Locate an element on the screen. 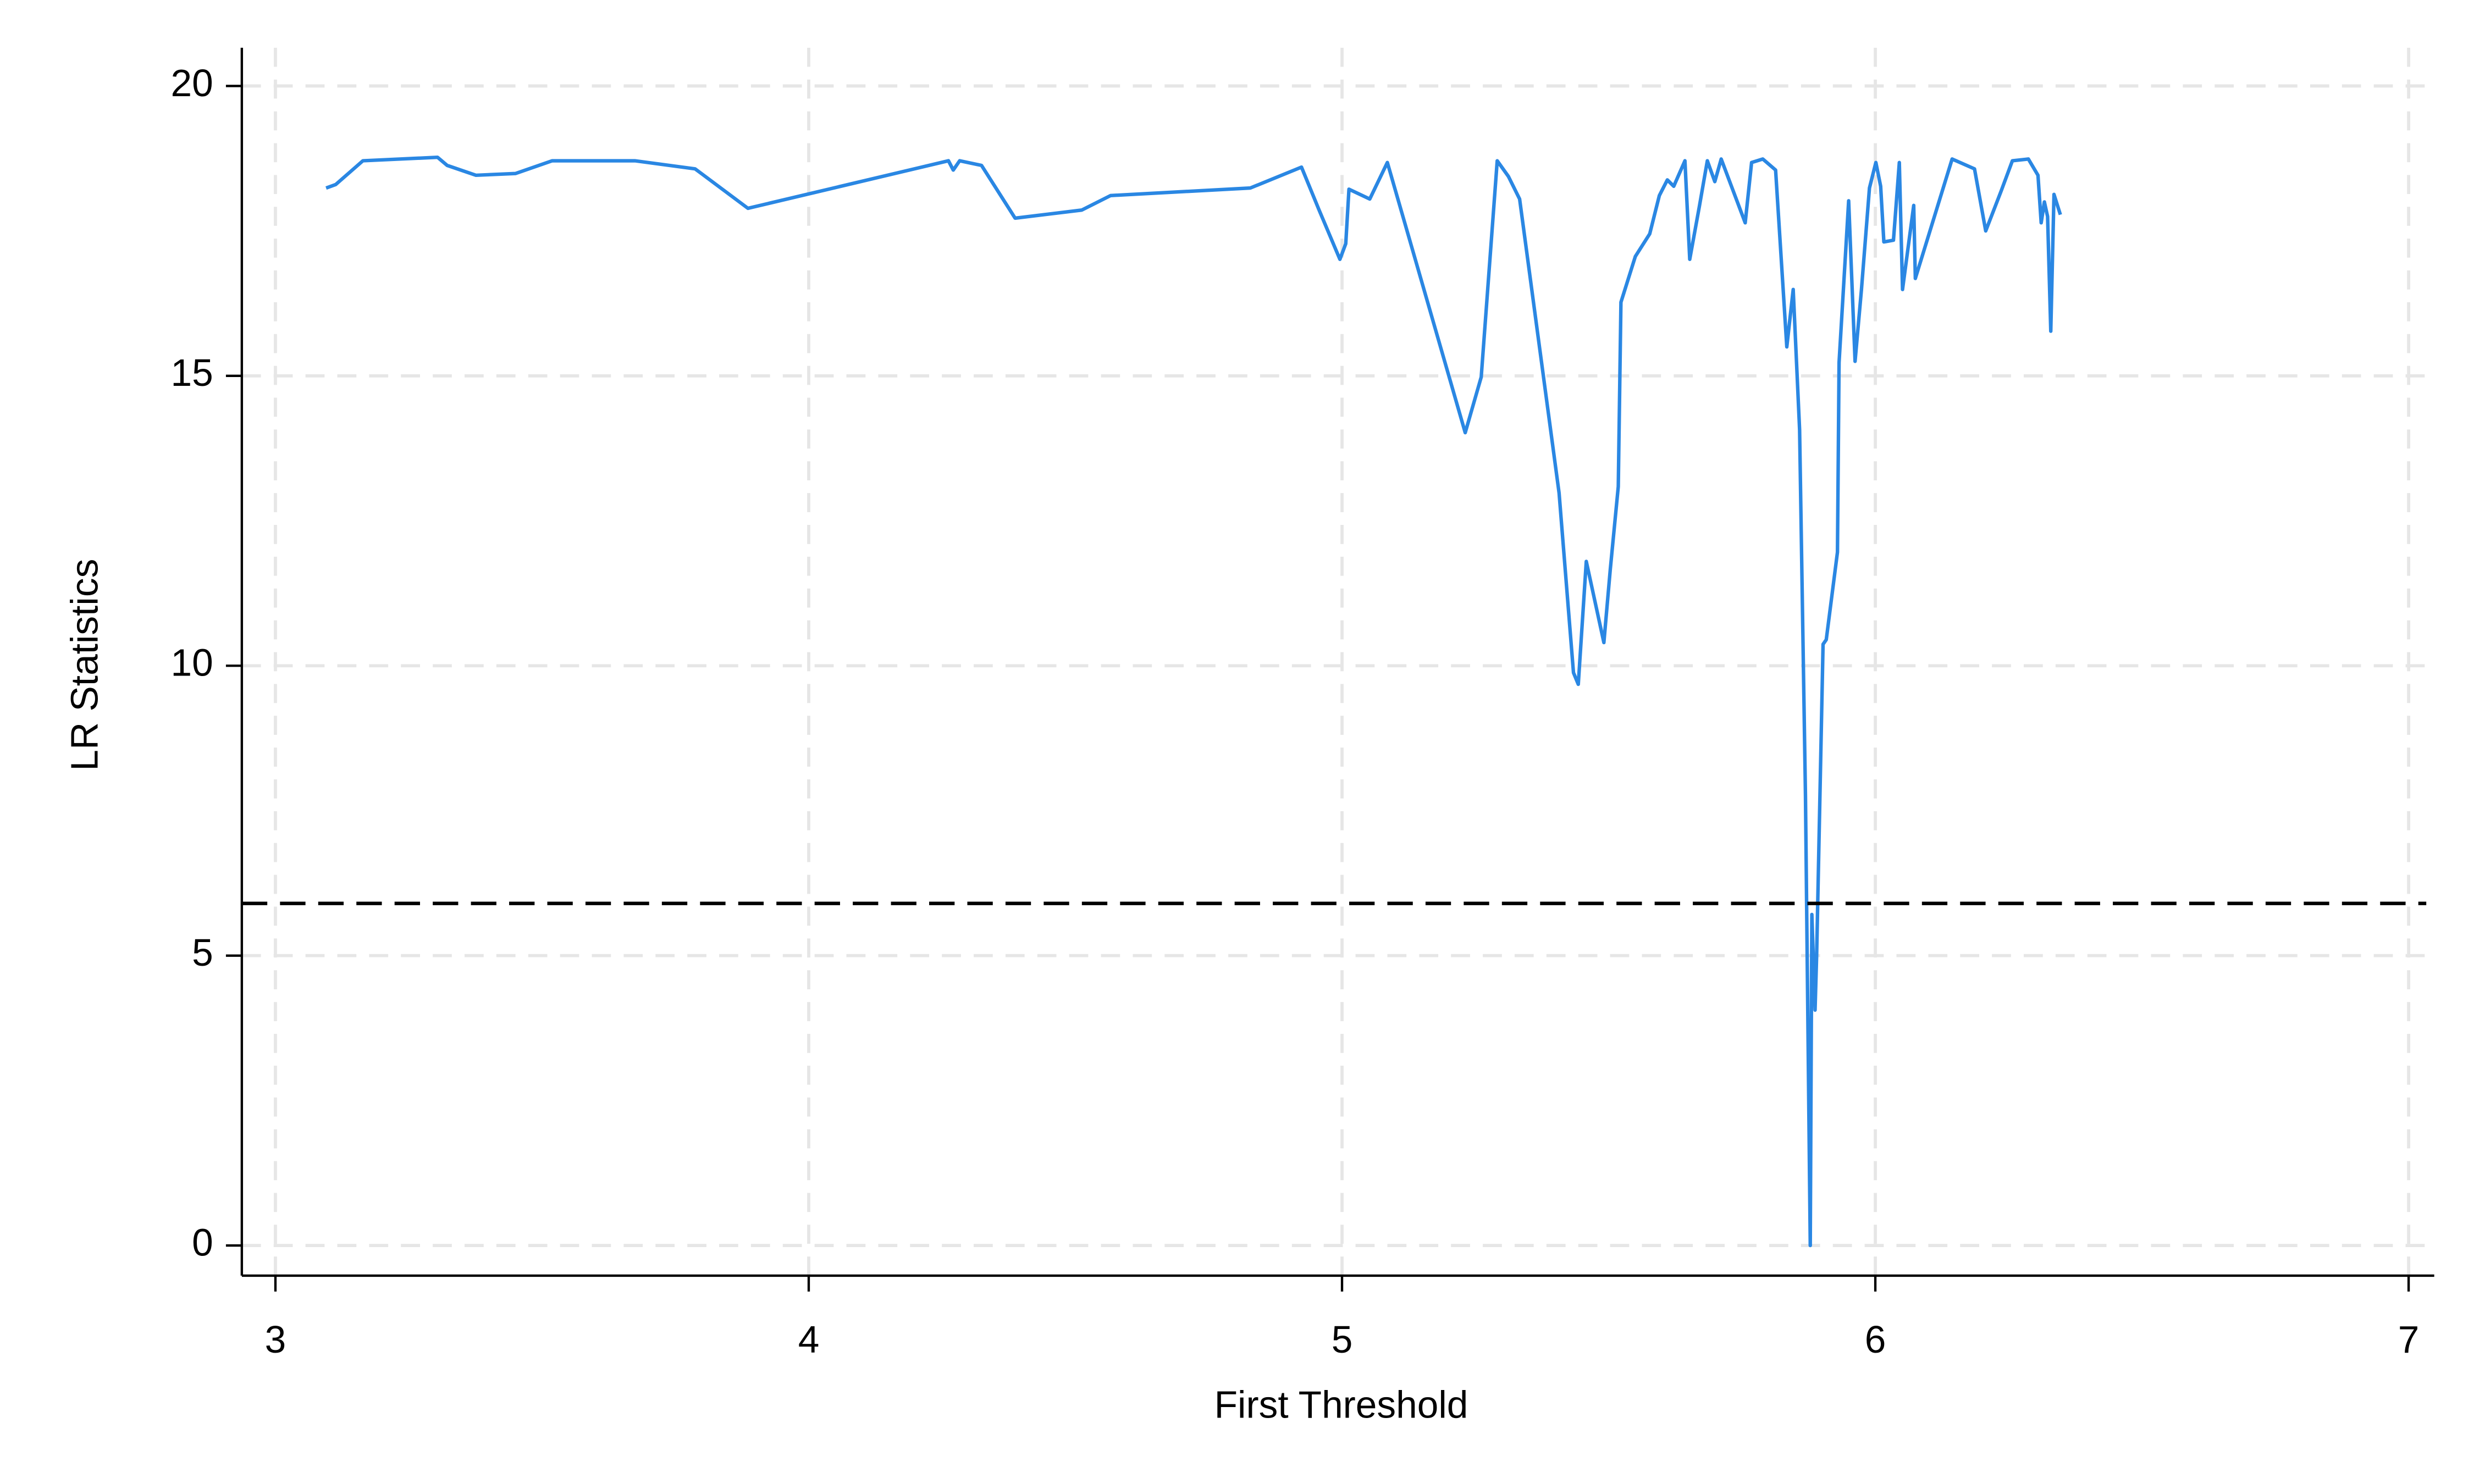 This screenshot has width=2474, height=1484. y-tick-label: 5 is located at coordinates (202, 952).